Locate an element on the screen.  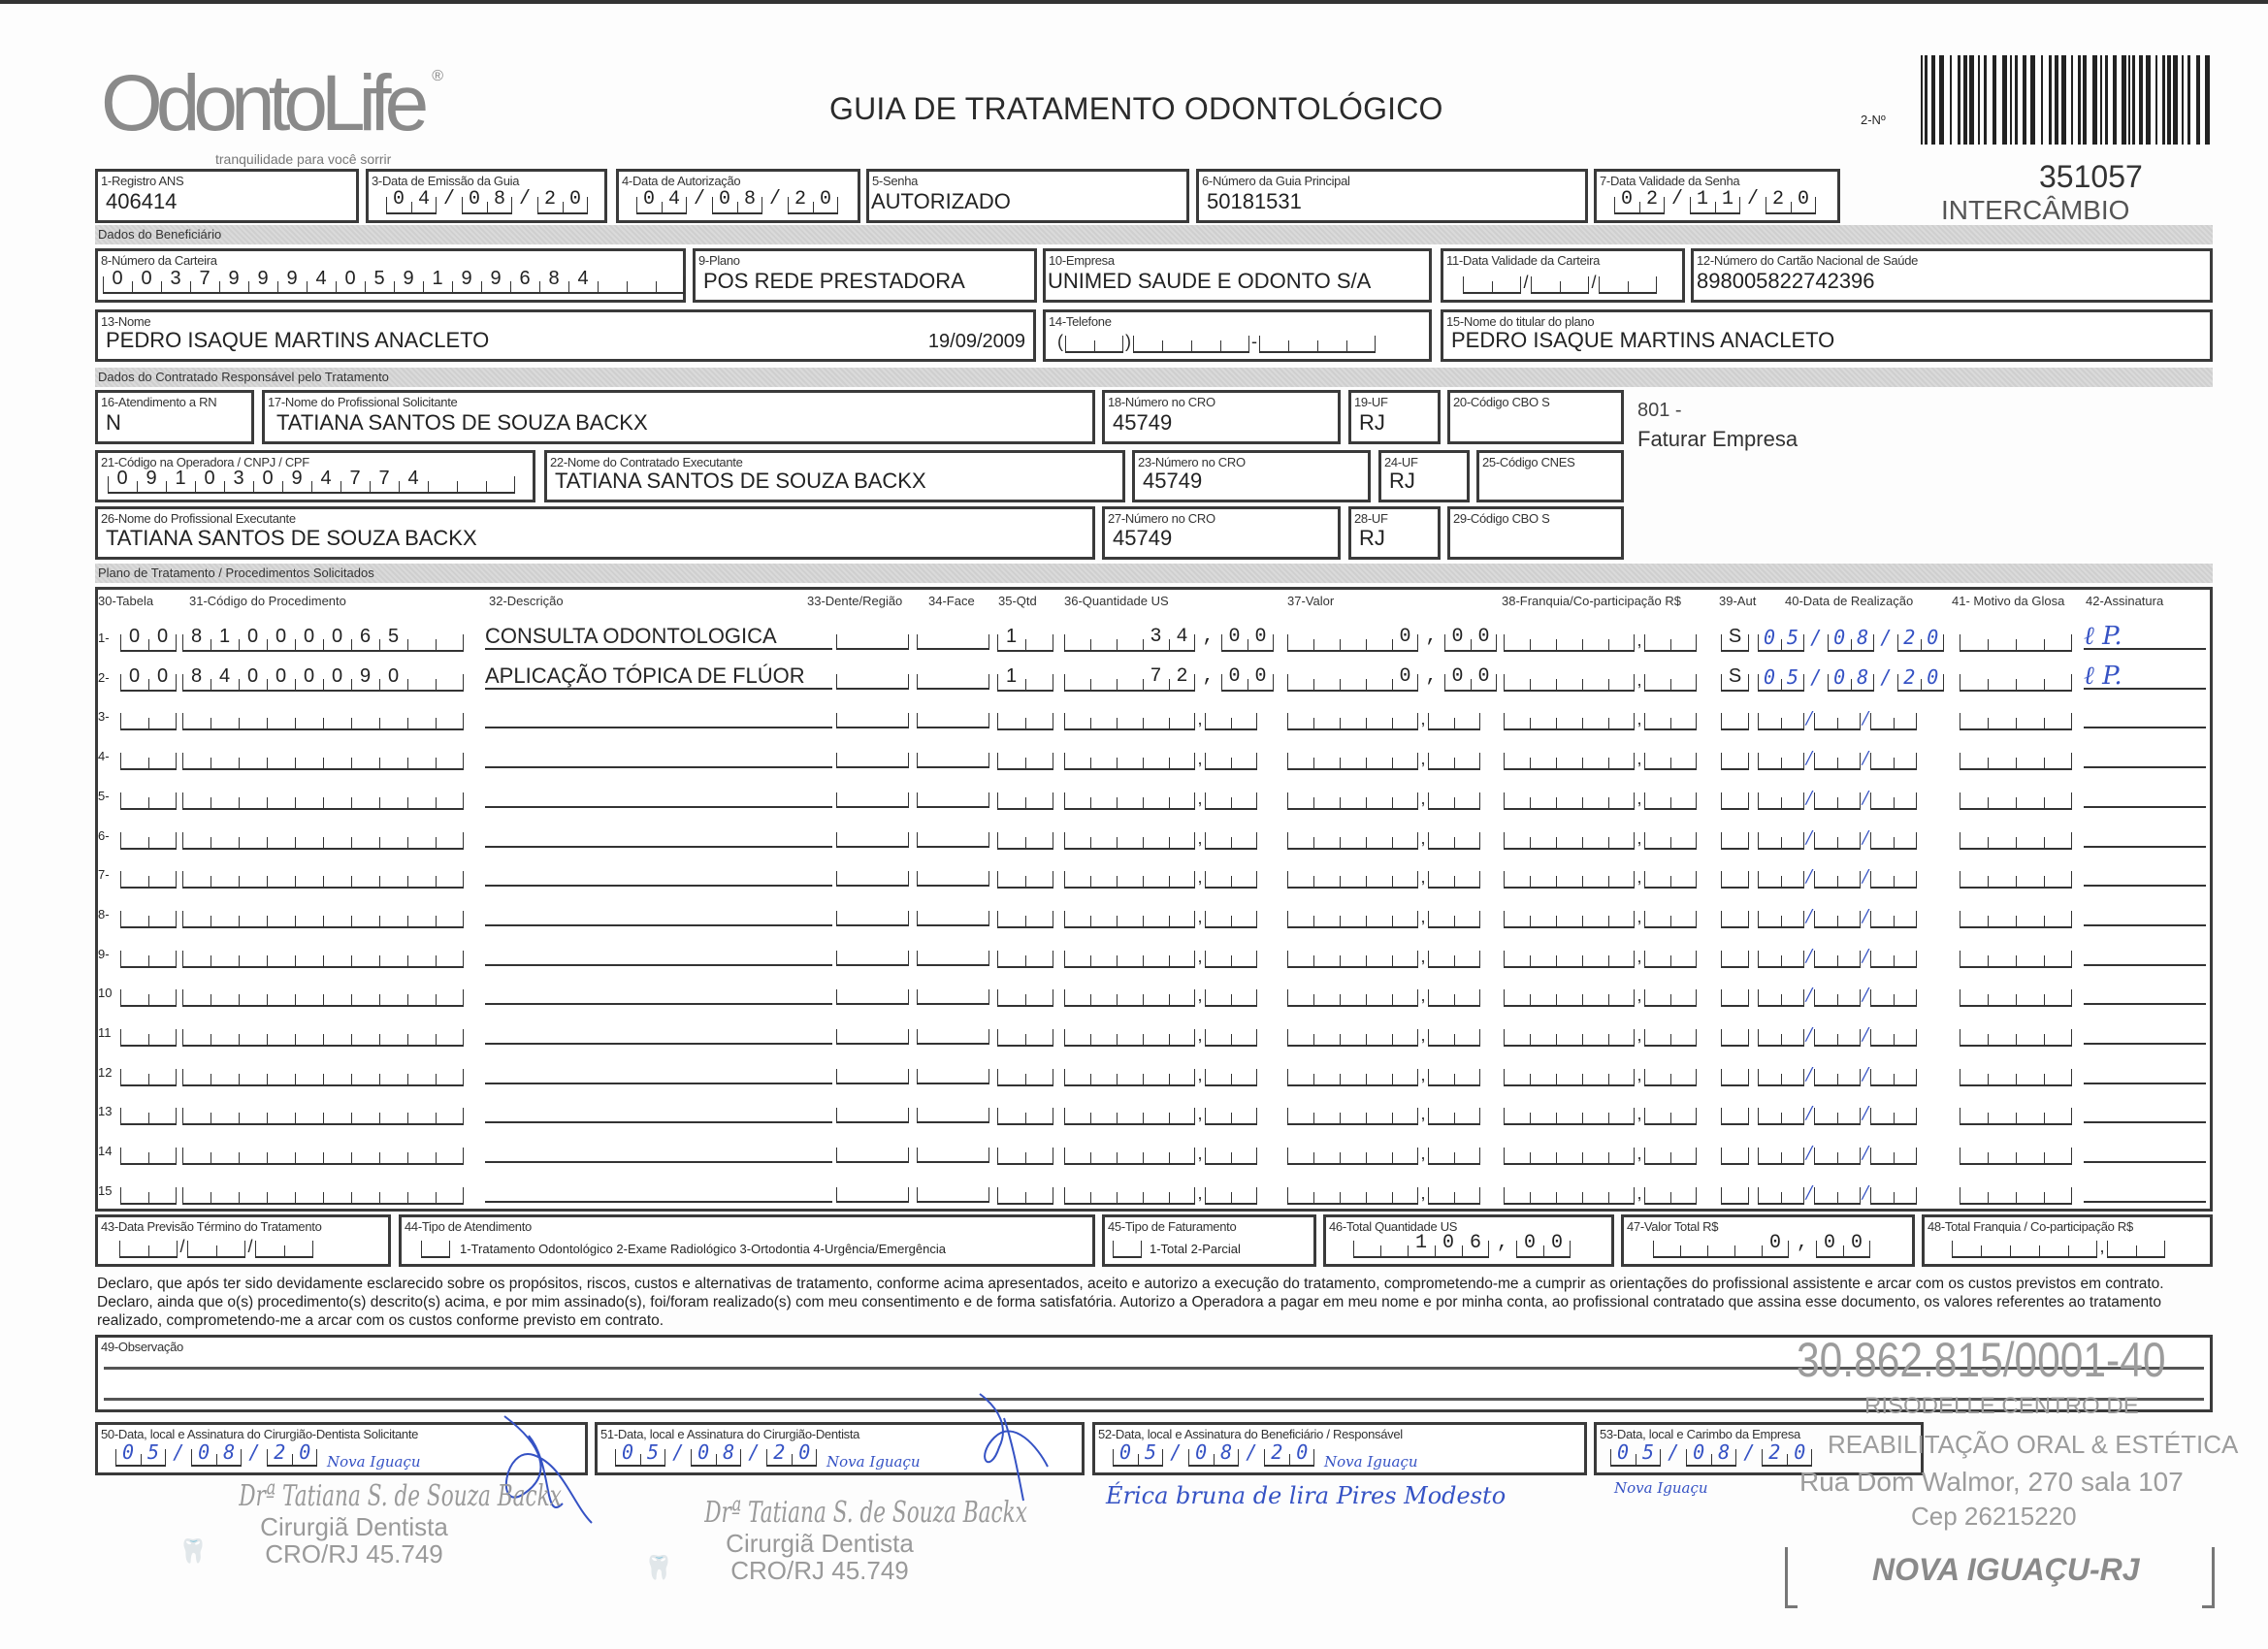
cell-value: 05/08/20 is located at coordinates (223, 1452).